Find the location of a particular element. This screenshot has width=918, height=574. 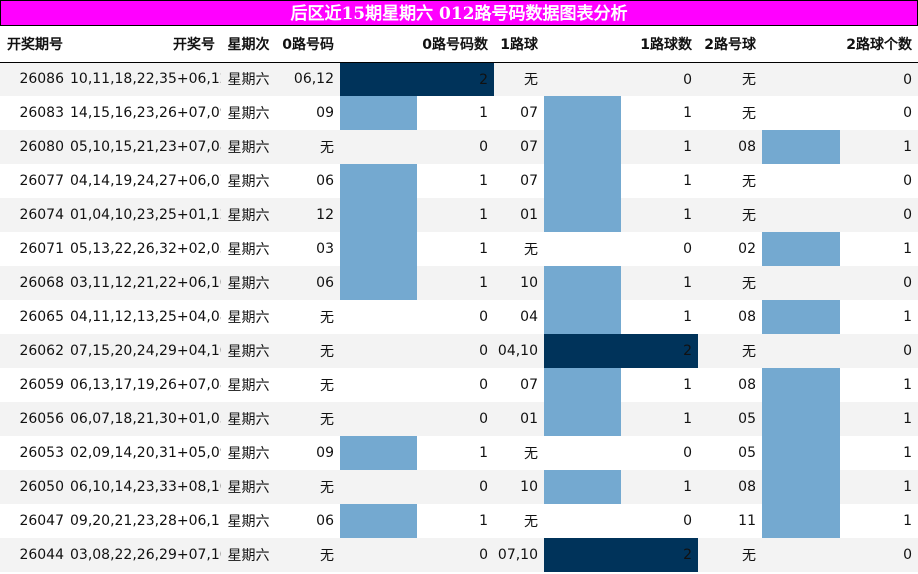

numbers-cell: 06,07,18,21,30+01,05 is located at coordinates (145, 419).